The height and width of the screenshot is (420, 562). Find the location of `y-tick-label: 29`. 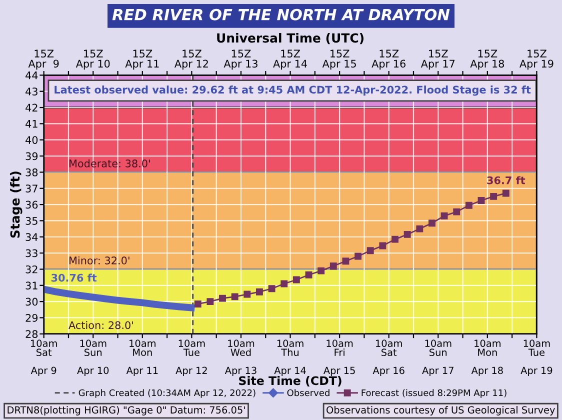

y-tick-label: 29 is located at coordinates (32, 318).